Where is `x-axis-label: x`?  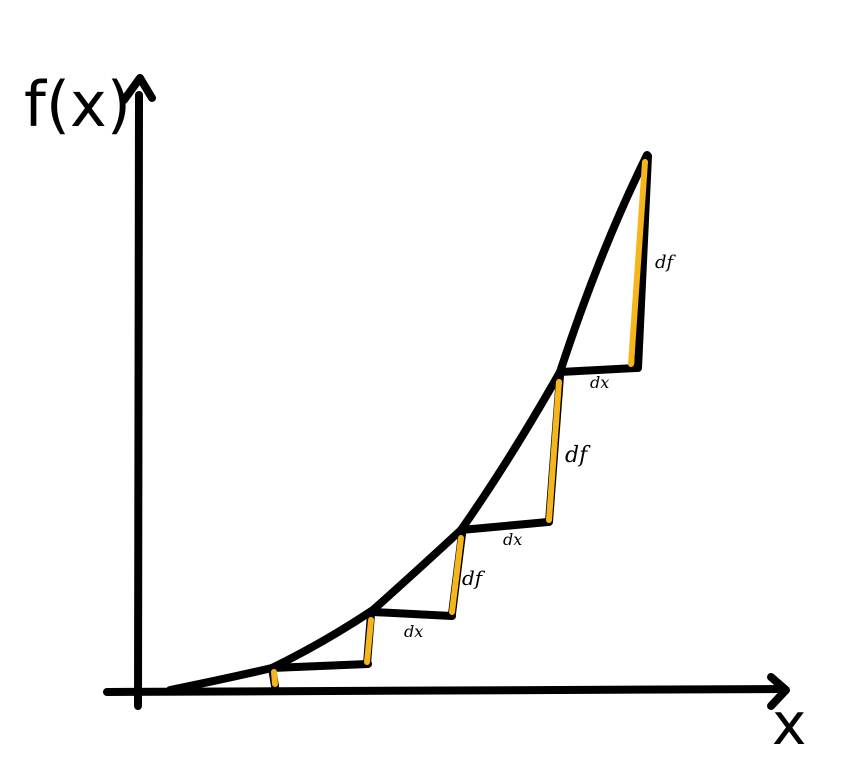 x-axis-label: x is located at coordinates (789, 724).